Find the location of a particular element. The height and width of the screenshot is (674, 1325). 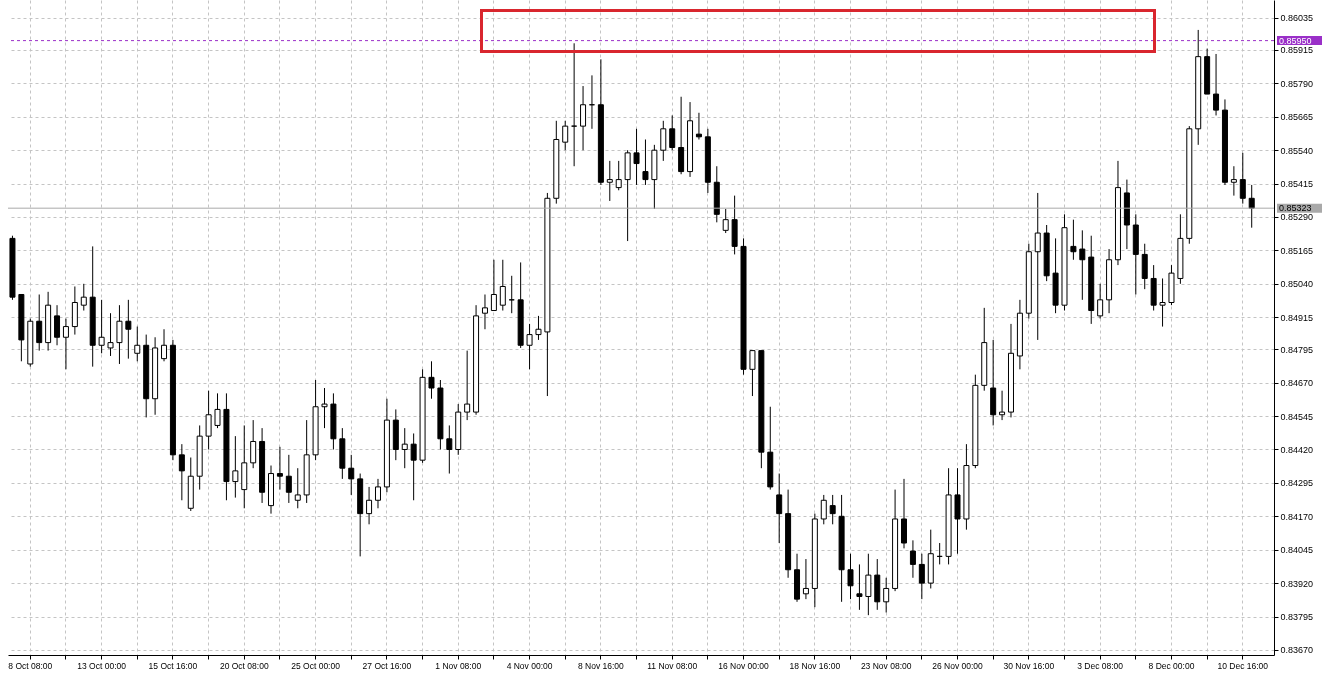

x-tick-label: 30 Nov 16:00 is located at coordinates (1029, 665).